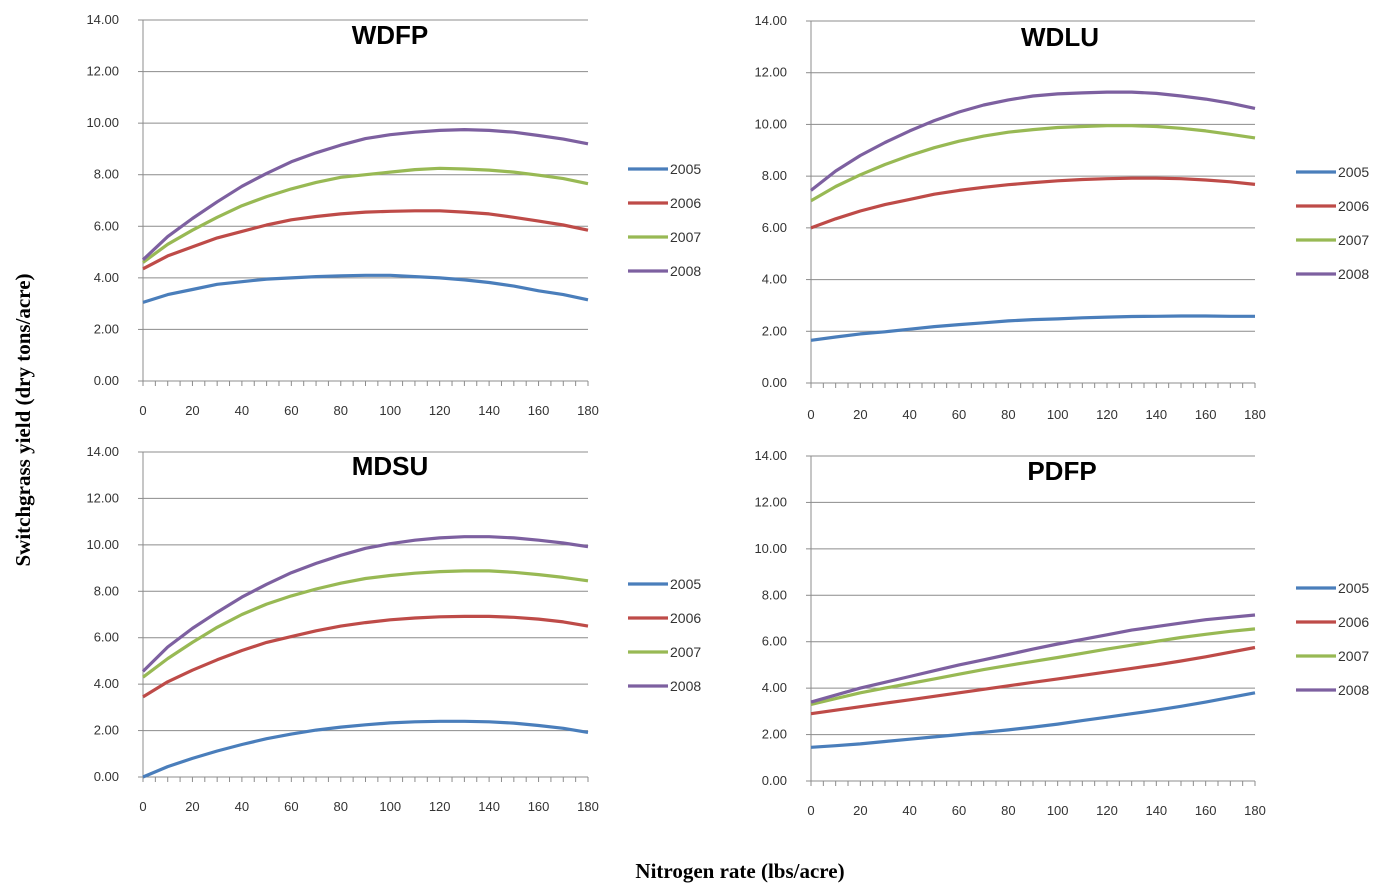 This screenshot has width=1381, height=884. Describe the element at coordinates (739, 871) in the screenshot. I see `x-axis-label: Nitrogen rate (lbs/acre)` at that location.